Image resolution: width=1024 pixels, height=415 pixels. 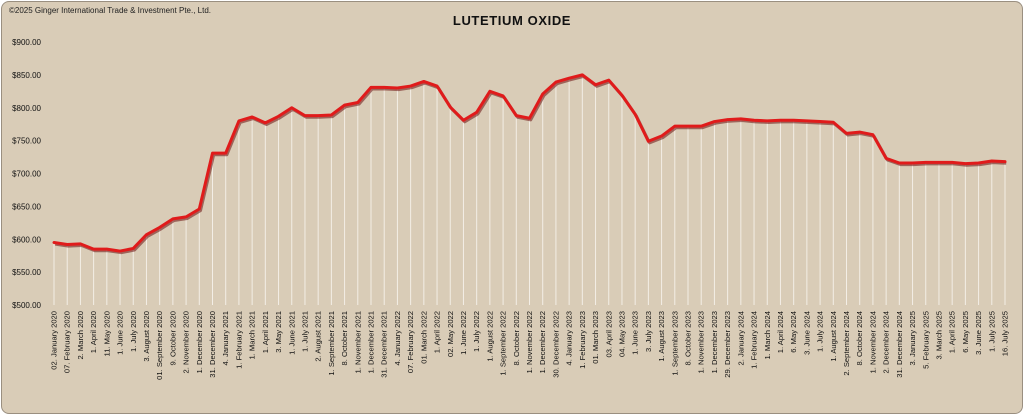 What do you see at coordinates (965, 332) in the screenshot?
I see `x-tick-label: 6. May 2025` at bounding box center [965, 332].